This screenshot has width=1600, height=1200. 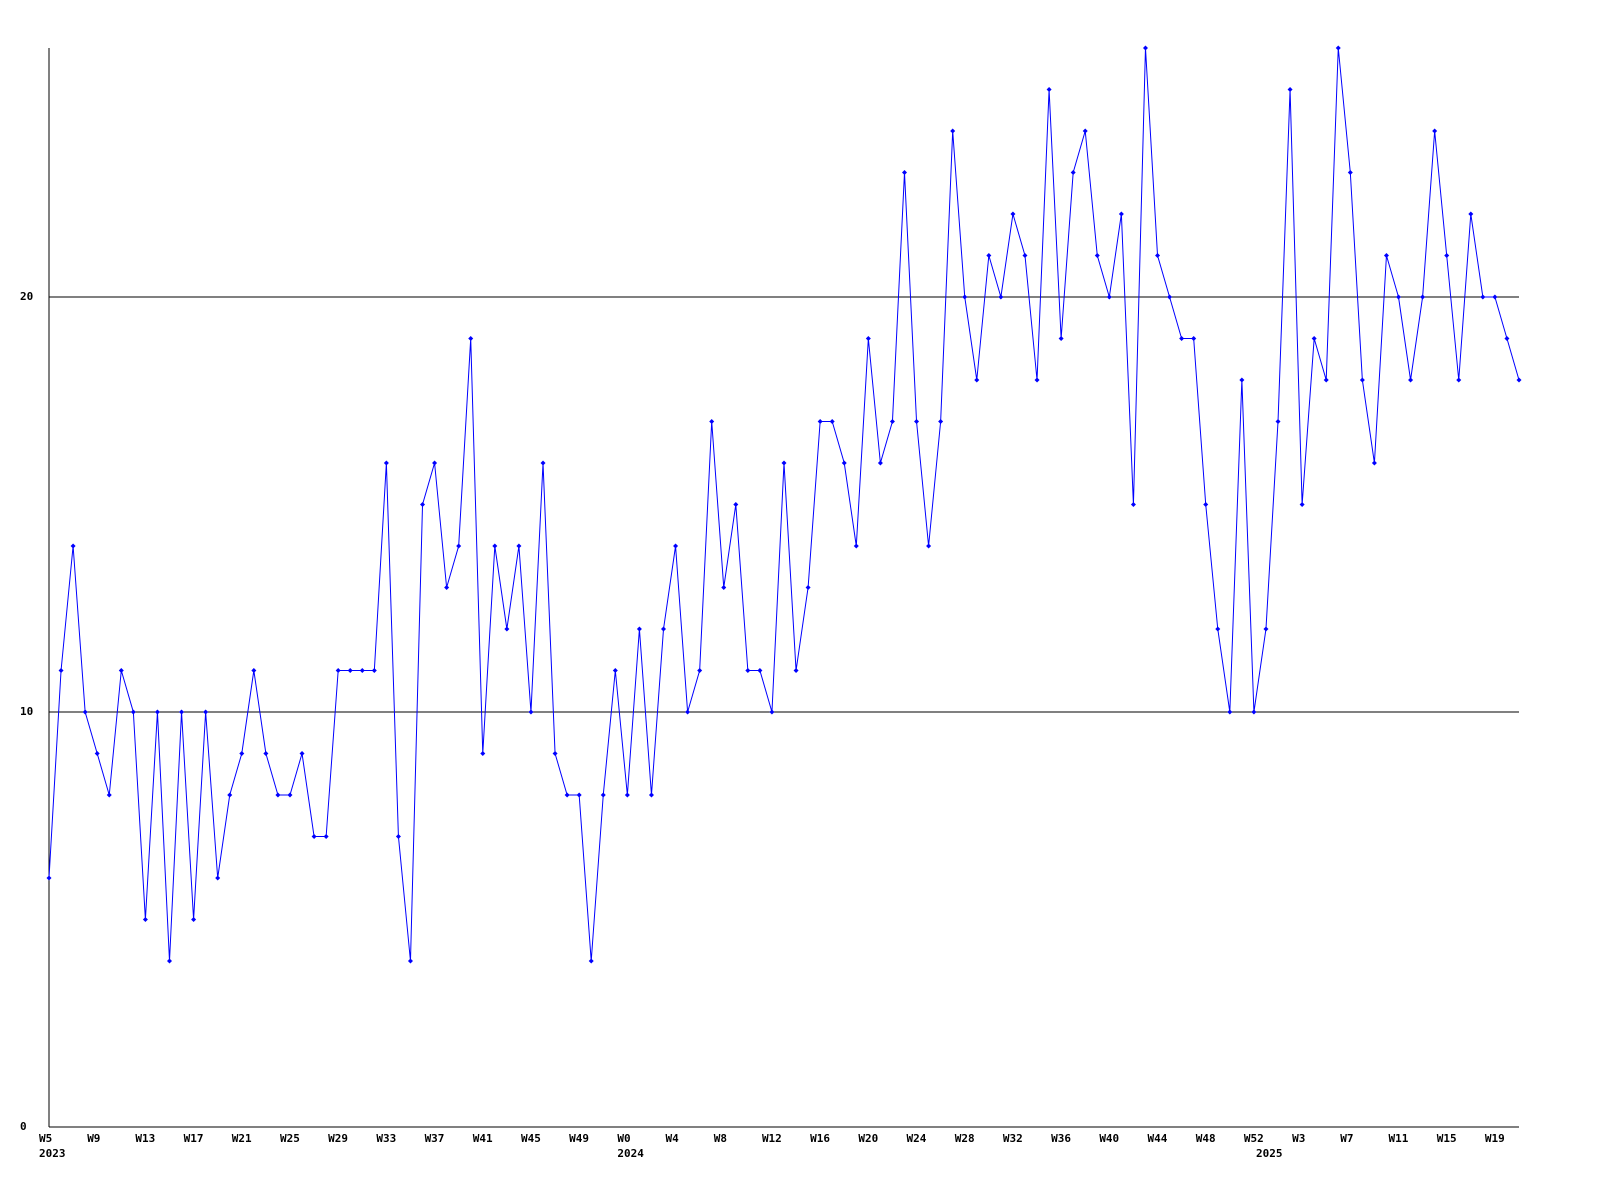 I want to click on x-group-label: 2023, so click(x=52, y=1153).